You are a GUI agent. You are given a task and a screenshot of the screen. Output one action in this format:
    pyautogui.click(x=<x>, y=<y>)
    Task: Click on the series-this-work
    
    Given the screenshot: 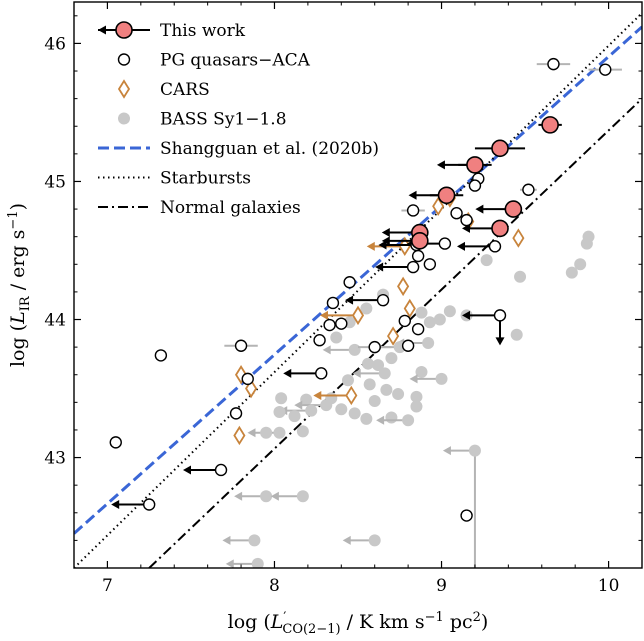 What is the action you would take?
    pyautogui.click(x=471, y=183)
    